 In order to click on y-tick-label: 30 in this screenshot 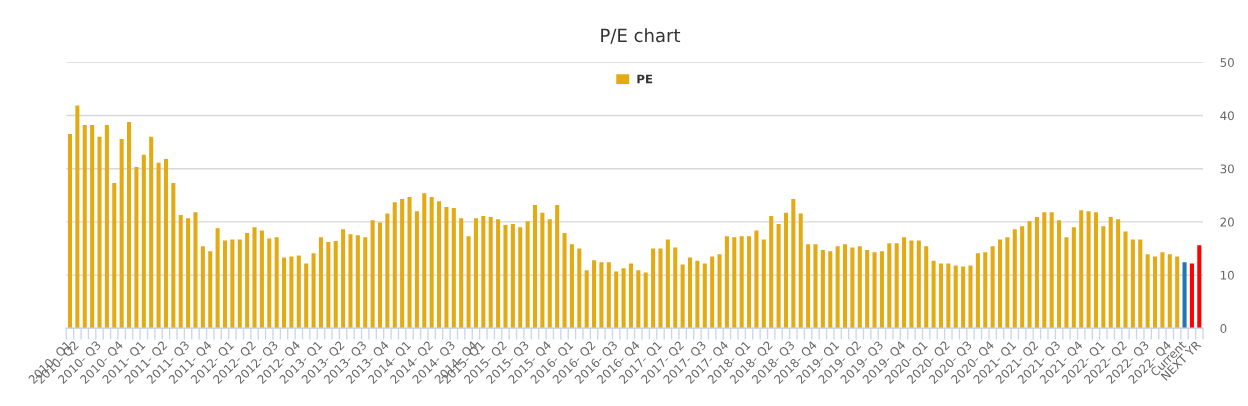, I will do `click(1227, 169)`.